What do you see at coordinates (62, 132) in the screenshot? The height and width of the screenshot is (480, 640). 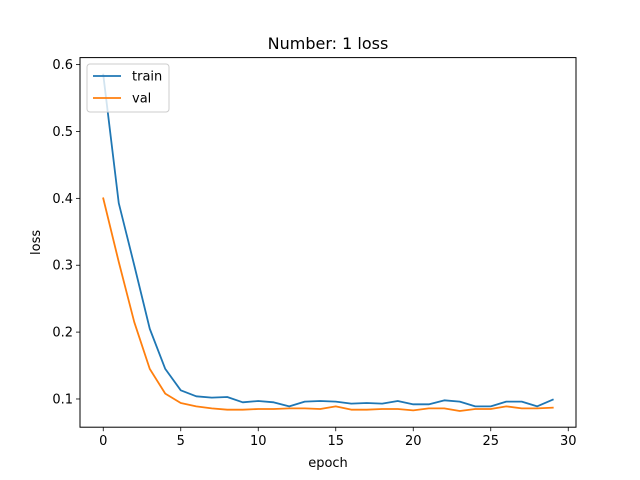 I see `y-tick-label: 0.5` at bounding box center [62, 132].